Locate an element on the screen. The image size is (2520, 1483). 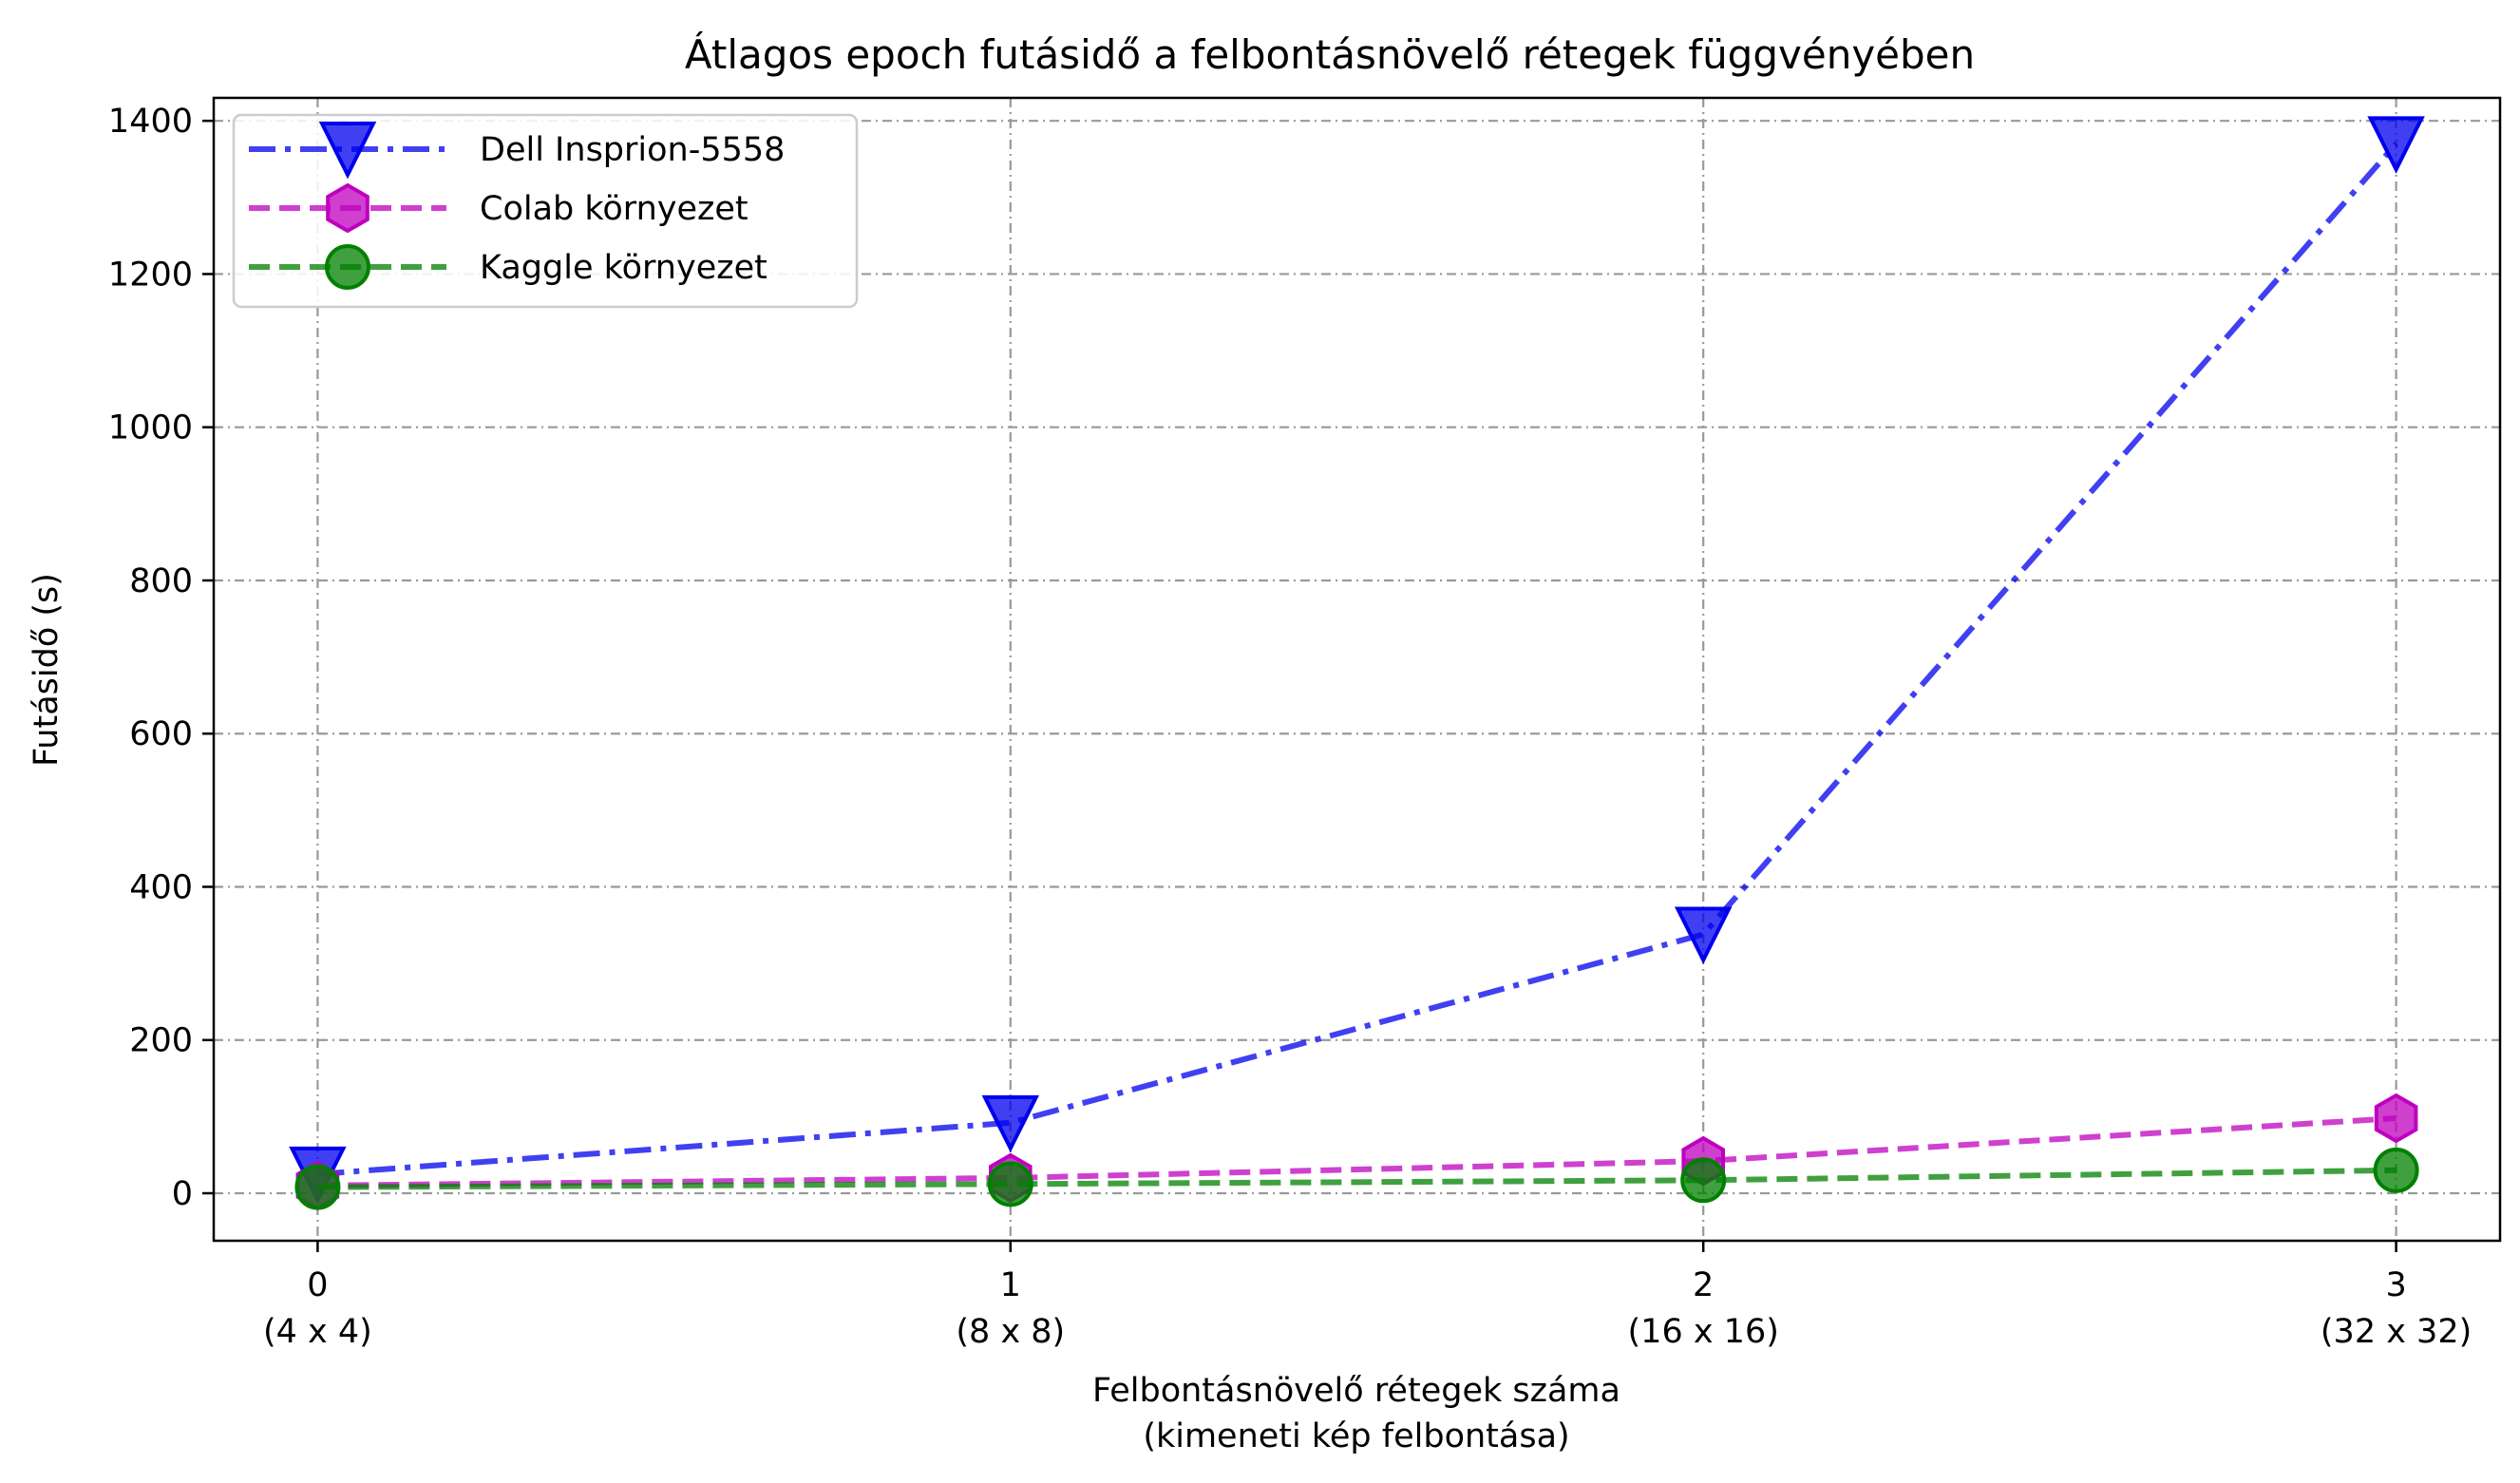
y-tick-label: 0 is located at coordinates (182, 1194).